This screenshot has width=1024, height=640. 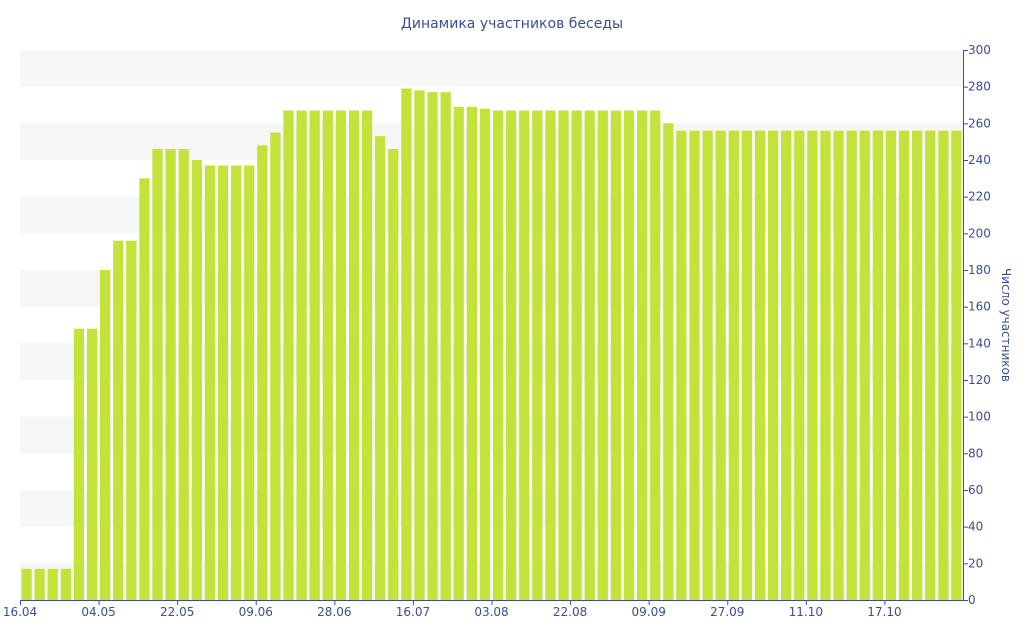 What do you see at coordinates (727, 612) in the screenshot?
I see `x-tick-label: 27.09` at bounding box center [727, 612].